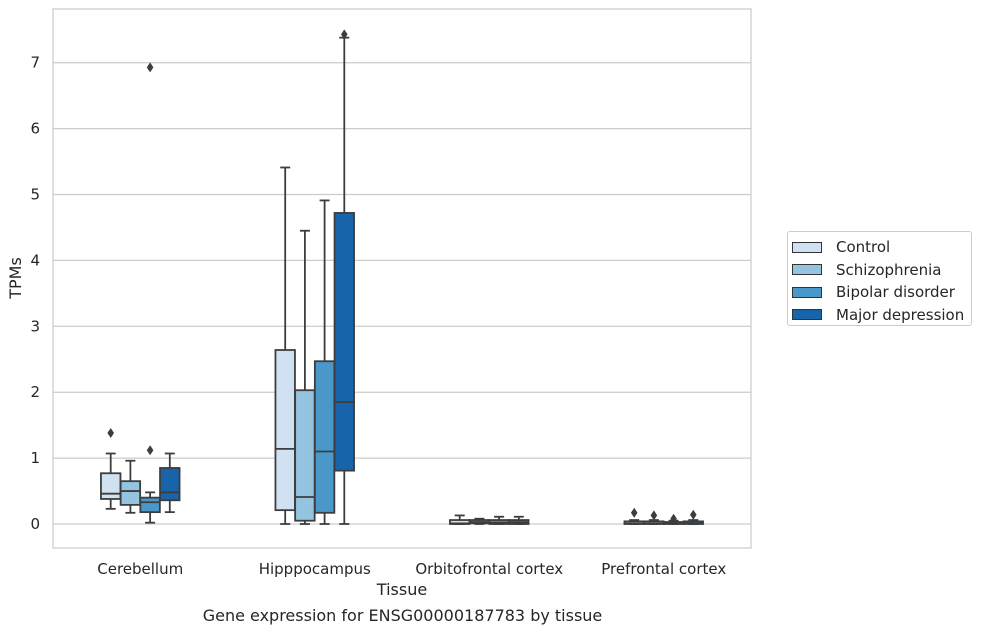 The height and width of the screenshot is (634, 983). I want to click on x-axis-label: Tissue, so click(401, 589).